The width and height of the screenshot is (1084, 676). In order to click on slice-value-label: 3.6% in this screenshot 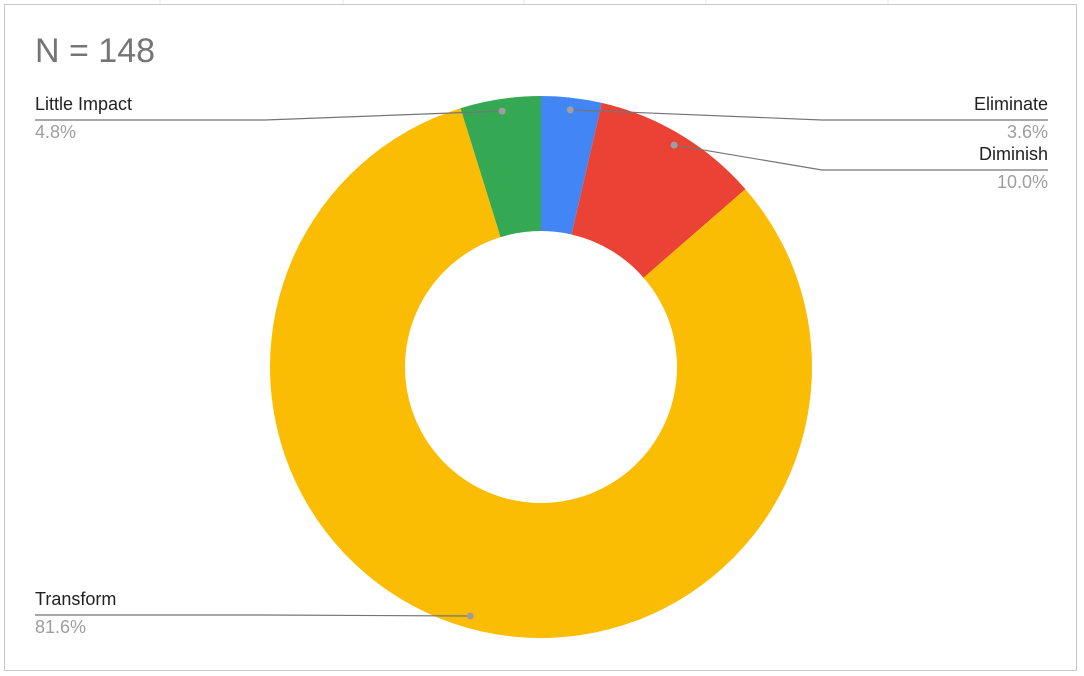, I will do `click(1027, 132)`.